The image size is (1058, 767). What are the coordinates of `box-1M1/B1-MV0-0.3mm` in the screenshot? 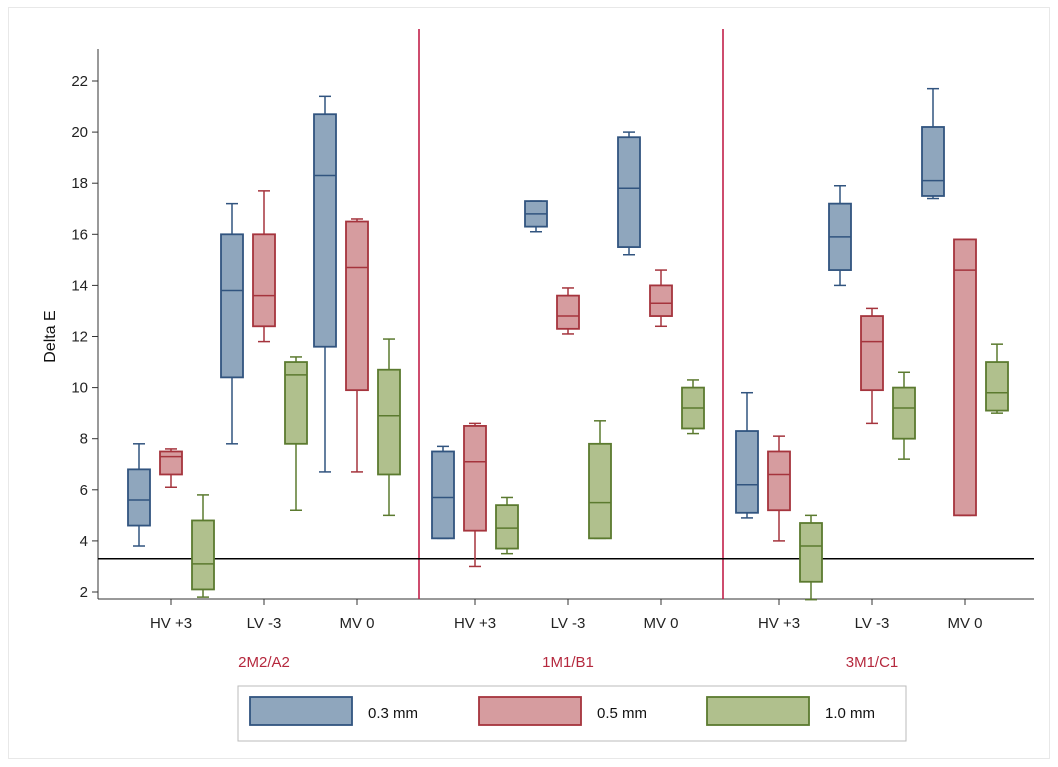 It's located at (629, 193).